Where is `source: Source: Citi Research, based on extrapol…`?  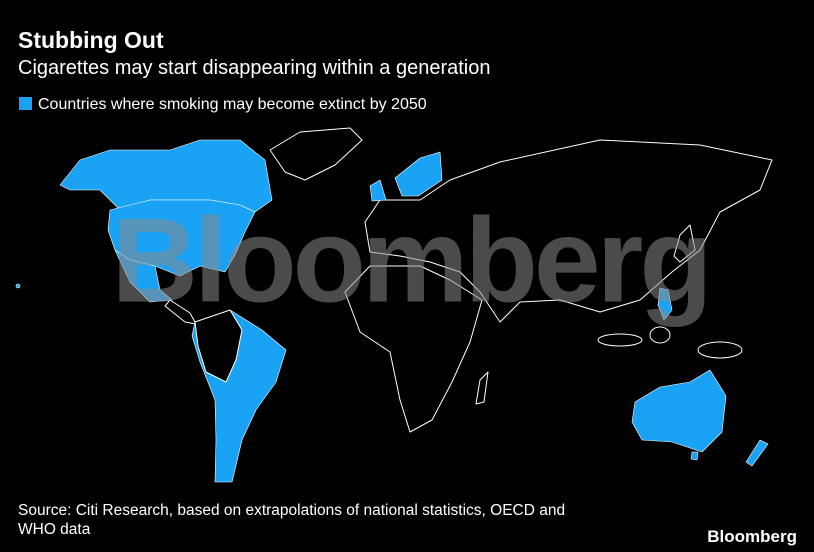
source: Source: Citi Research, based on extrapol… is located at coordinates (291, 510).